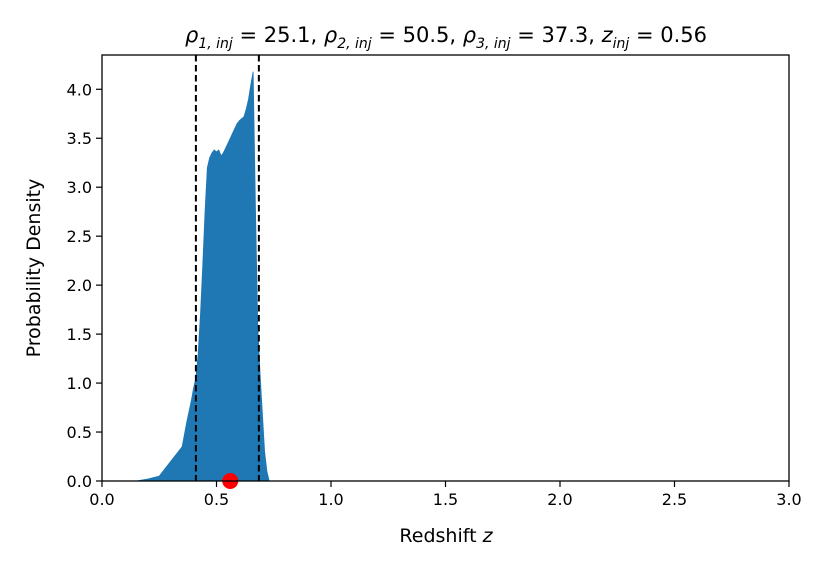 This screenshot has width=830, height=571. Describe the element at coordinates (417, 35) in the screenshot. I see `title-rho2-value: = 50.5,` at that location.